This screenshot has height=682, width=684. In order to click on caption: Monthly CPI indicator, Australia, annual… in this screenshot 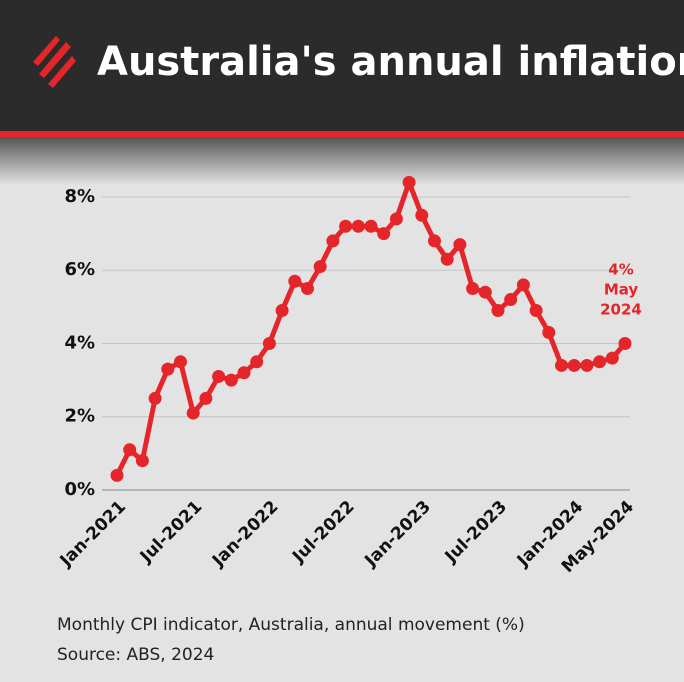, I will do `click(291, 625)`.